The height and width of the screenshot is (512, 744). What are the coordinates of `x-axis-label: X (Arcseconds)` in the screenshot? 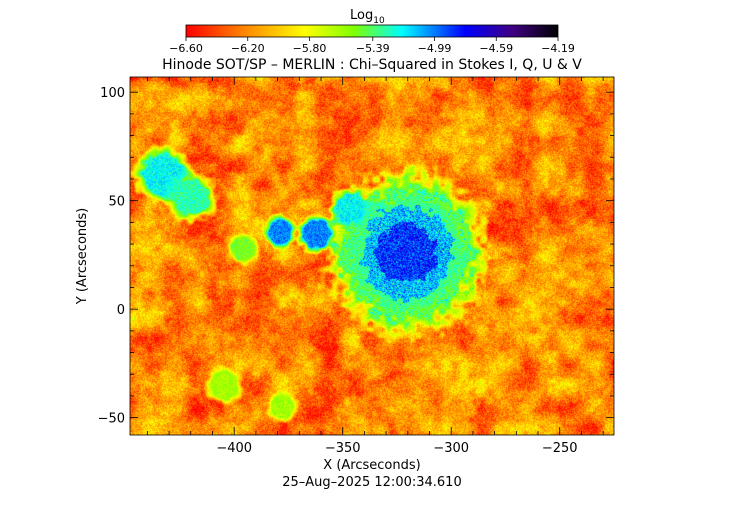 It's located at (371, 465).